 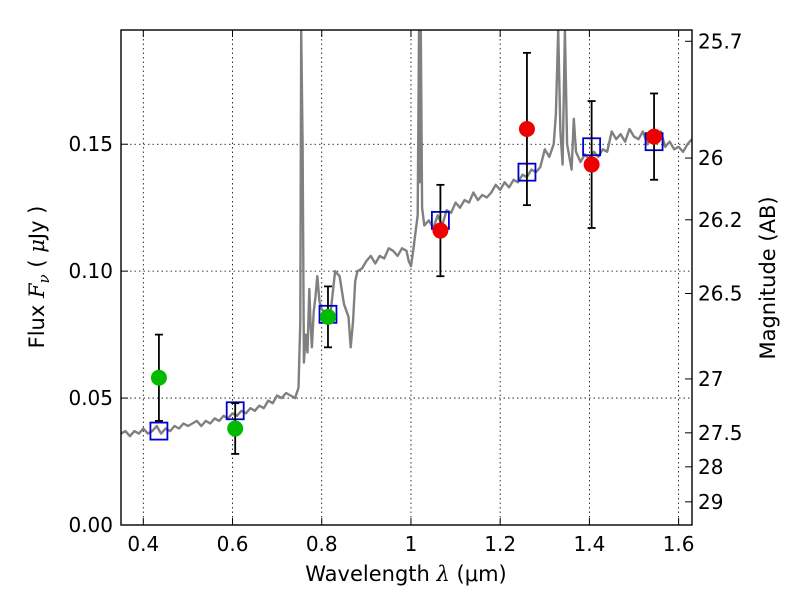 I want to click on y2-tick-label: 26.2, so click(x=720, y=220).